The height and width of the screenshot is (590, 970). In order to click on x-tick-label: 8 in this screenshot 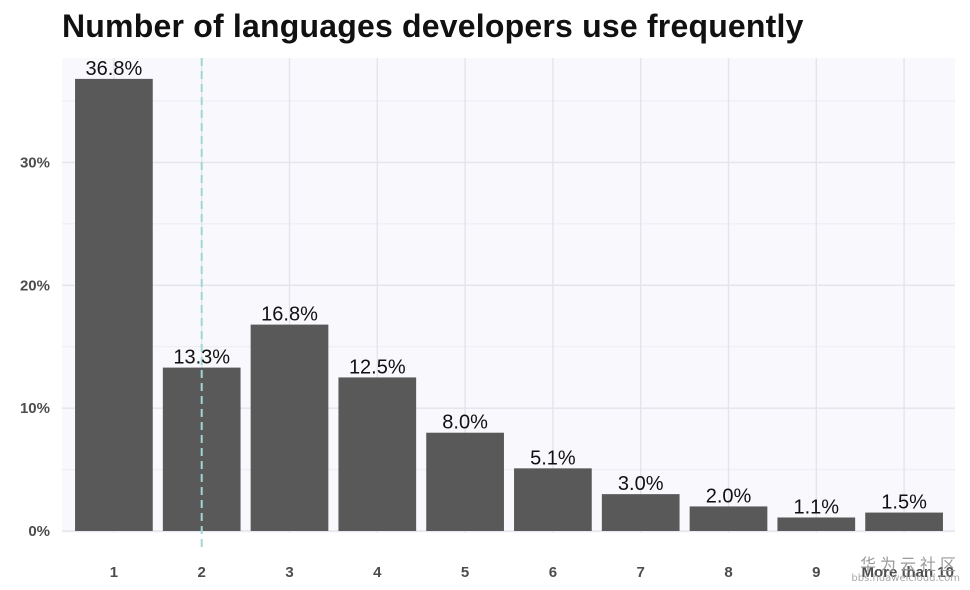, I will do `click(728, 572)`.